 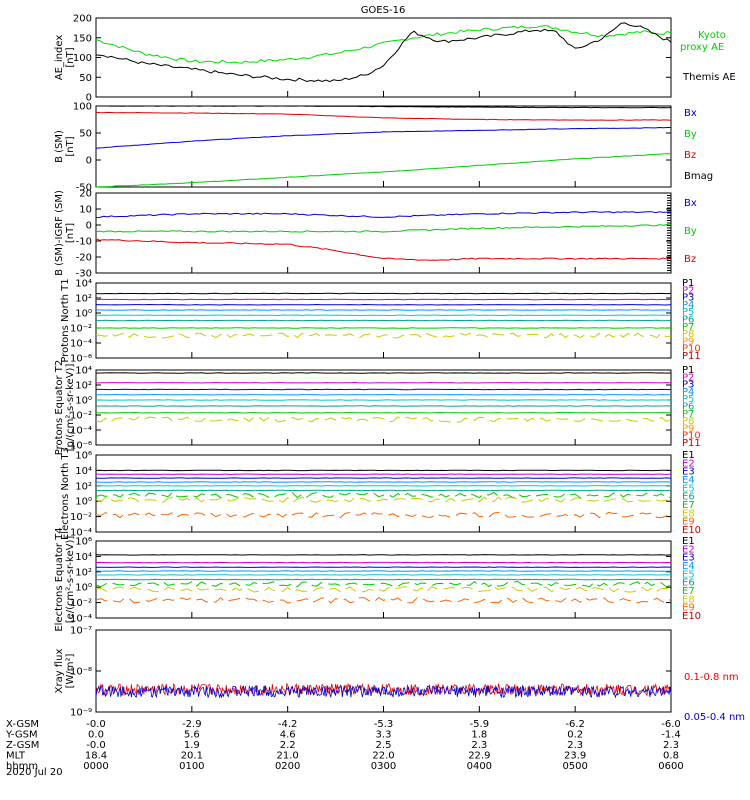 I want to click on orbit-value: 4.6, so click(x=288, y=735).